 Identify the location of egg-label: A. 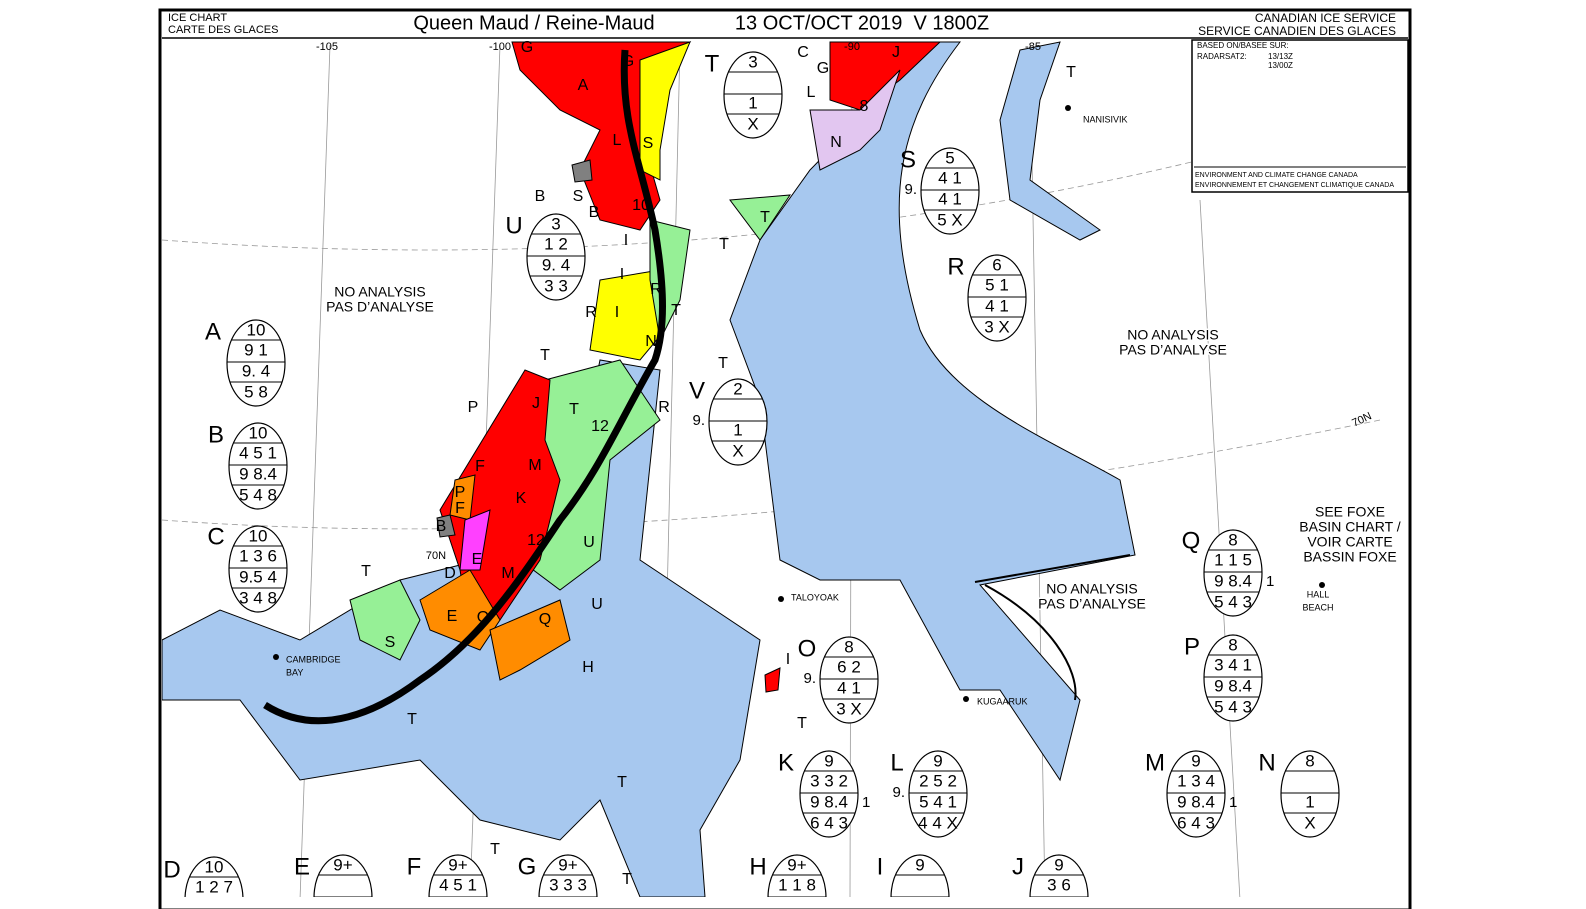
(213, 331).